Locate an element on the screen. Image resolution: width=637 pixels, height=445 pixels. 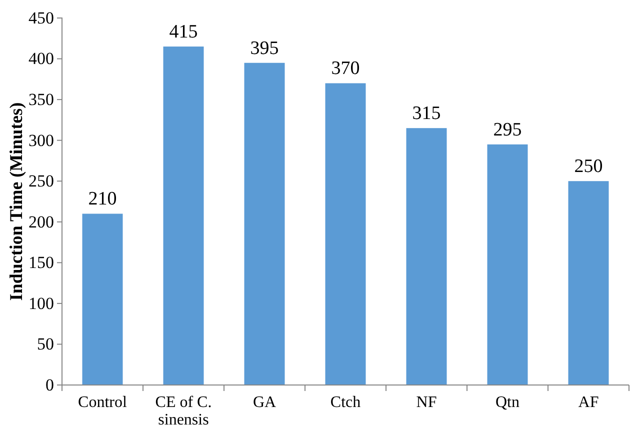
y-tick-label: 150 is located at coordinates (41, 262).